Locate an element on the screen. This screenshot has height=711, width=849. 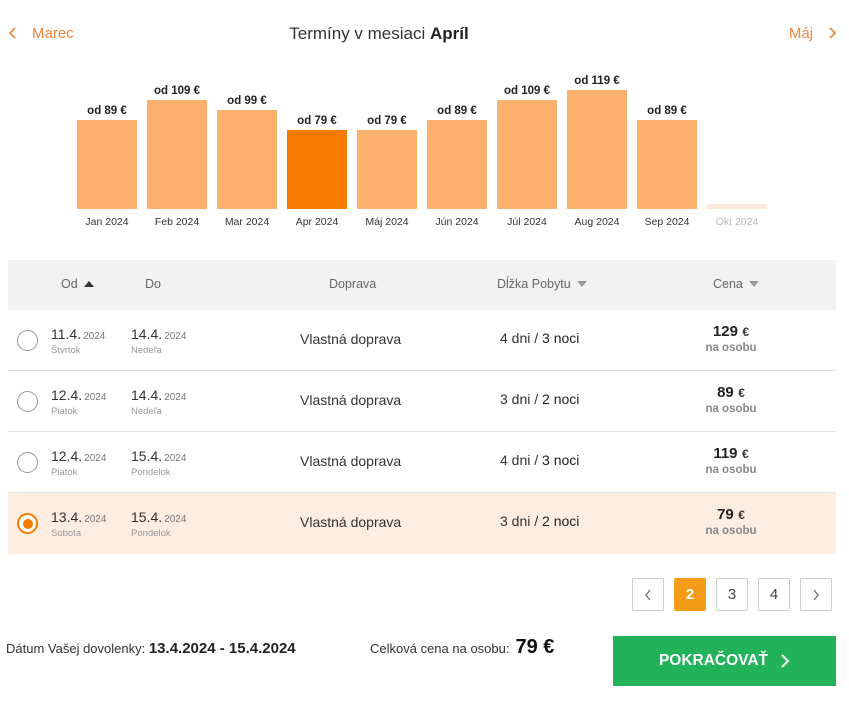
category-label: Mar 2024 is located at coordinates (247, 222).